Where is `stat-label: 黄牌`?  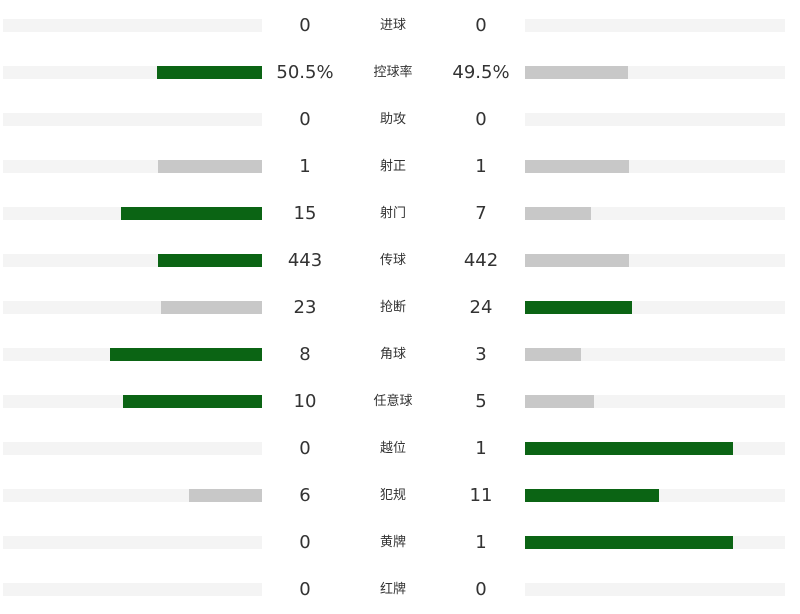 stat-label: 黄牌 is located at coordinates (392, 542).